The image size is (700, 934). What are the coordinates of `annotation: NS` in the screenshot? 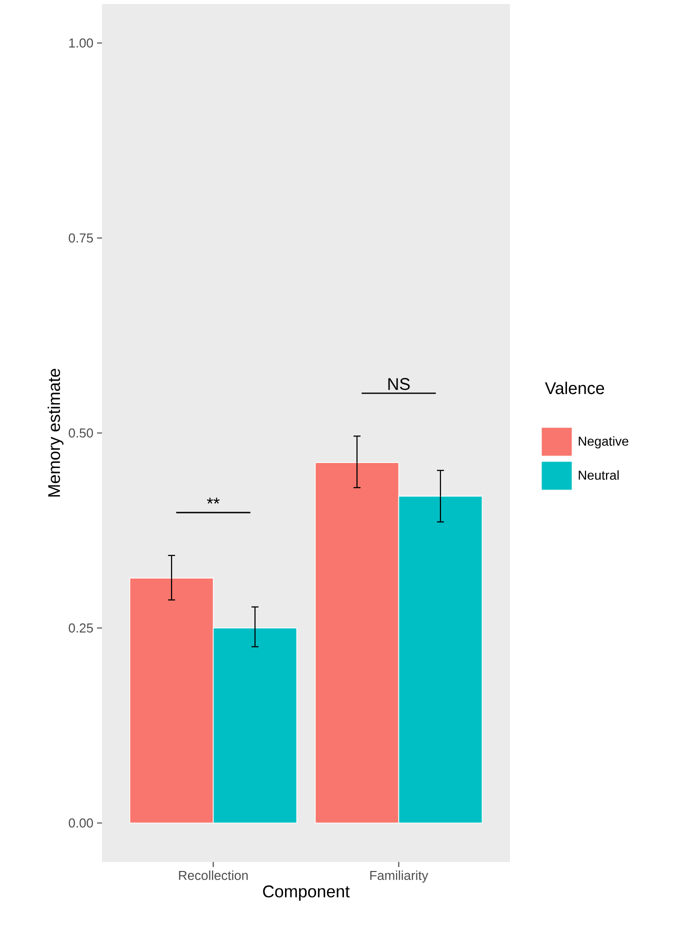 It's located at (399, 384).